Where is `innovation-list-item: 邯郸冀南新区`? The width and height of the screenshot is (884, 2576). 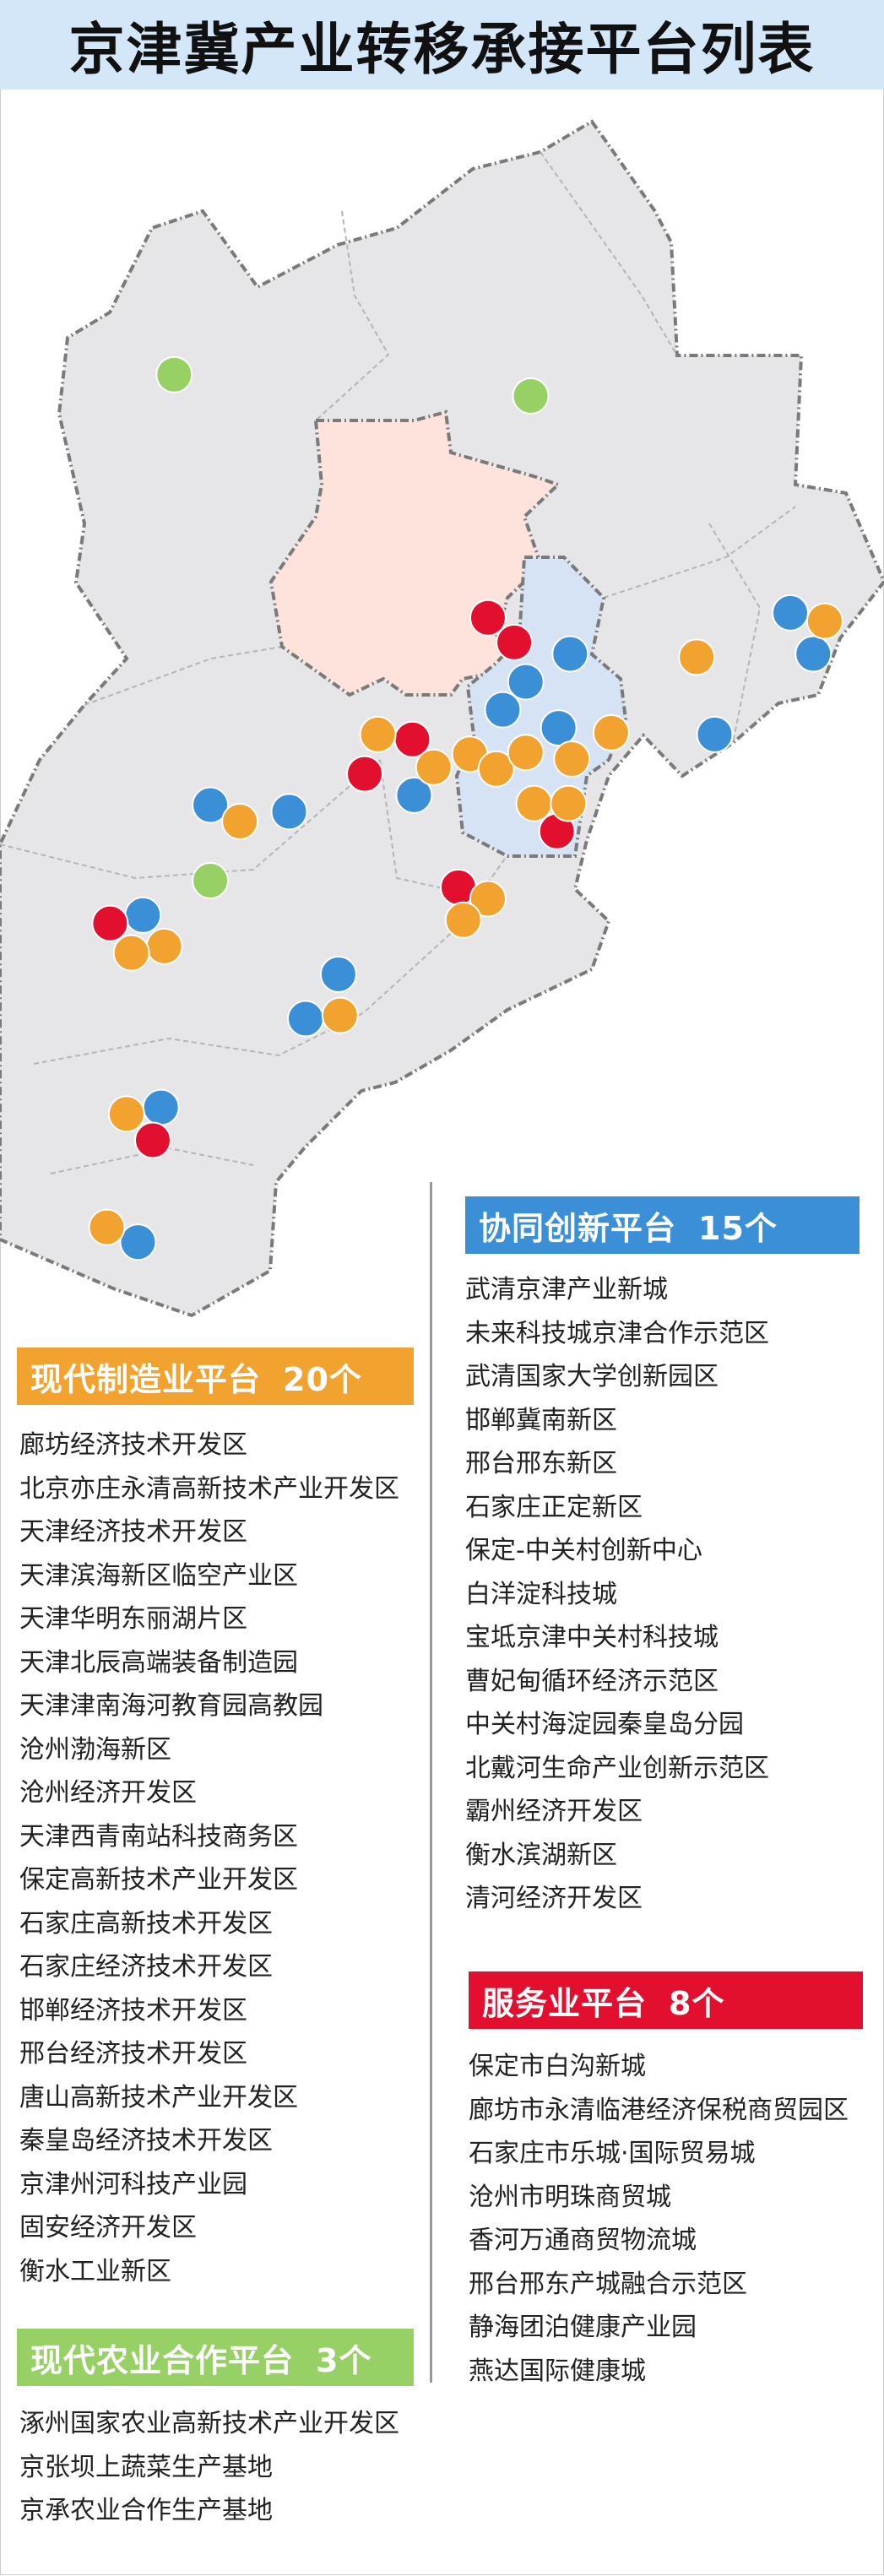
innovation-list-item: 邯郸冀南新区 is located at coordinates (541, 1420).